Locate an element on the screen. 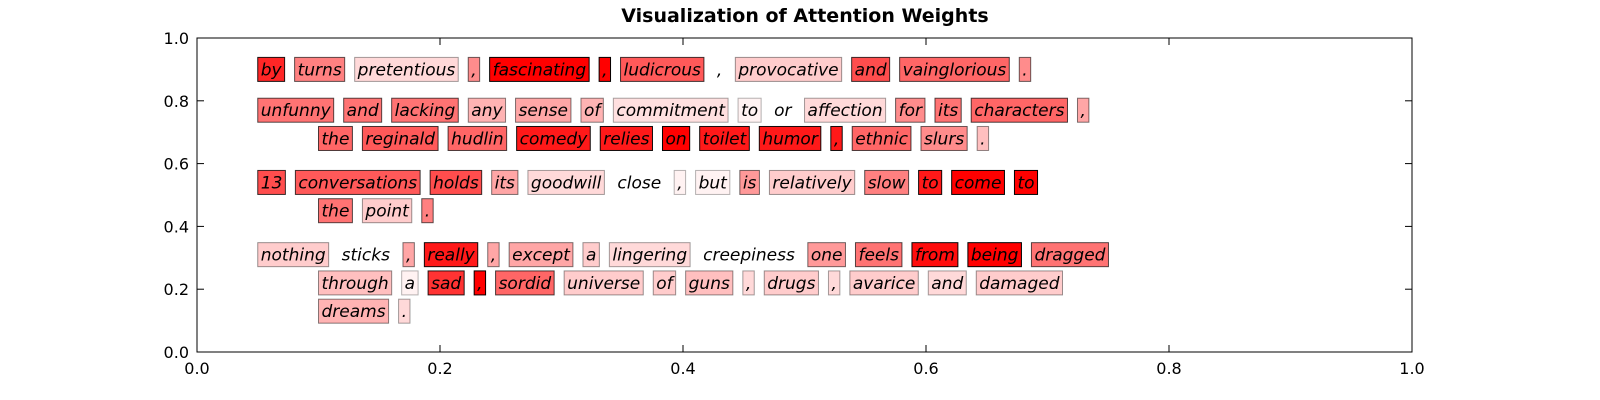 Image resolution: width=1600 pixels, height=400 pixels. token: one is located at coordinates (826, 255).